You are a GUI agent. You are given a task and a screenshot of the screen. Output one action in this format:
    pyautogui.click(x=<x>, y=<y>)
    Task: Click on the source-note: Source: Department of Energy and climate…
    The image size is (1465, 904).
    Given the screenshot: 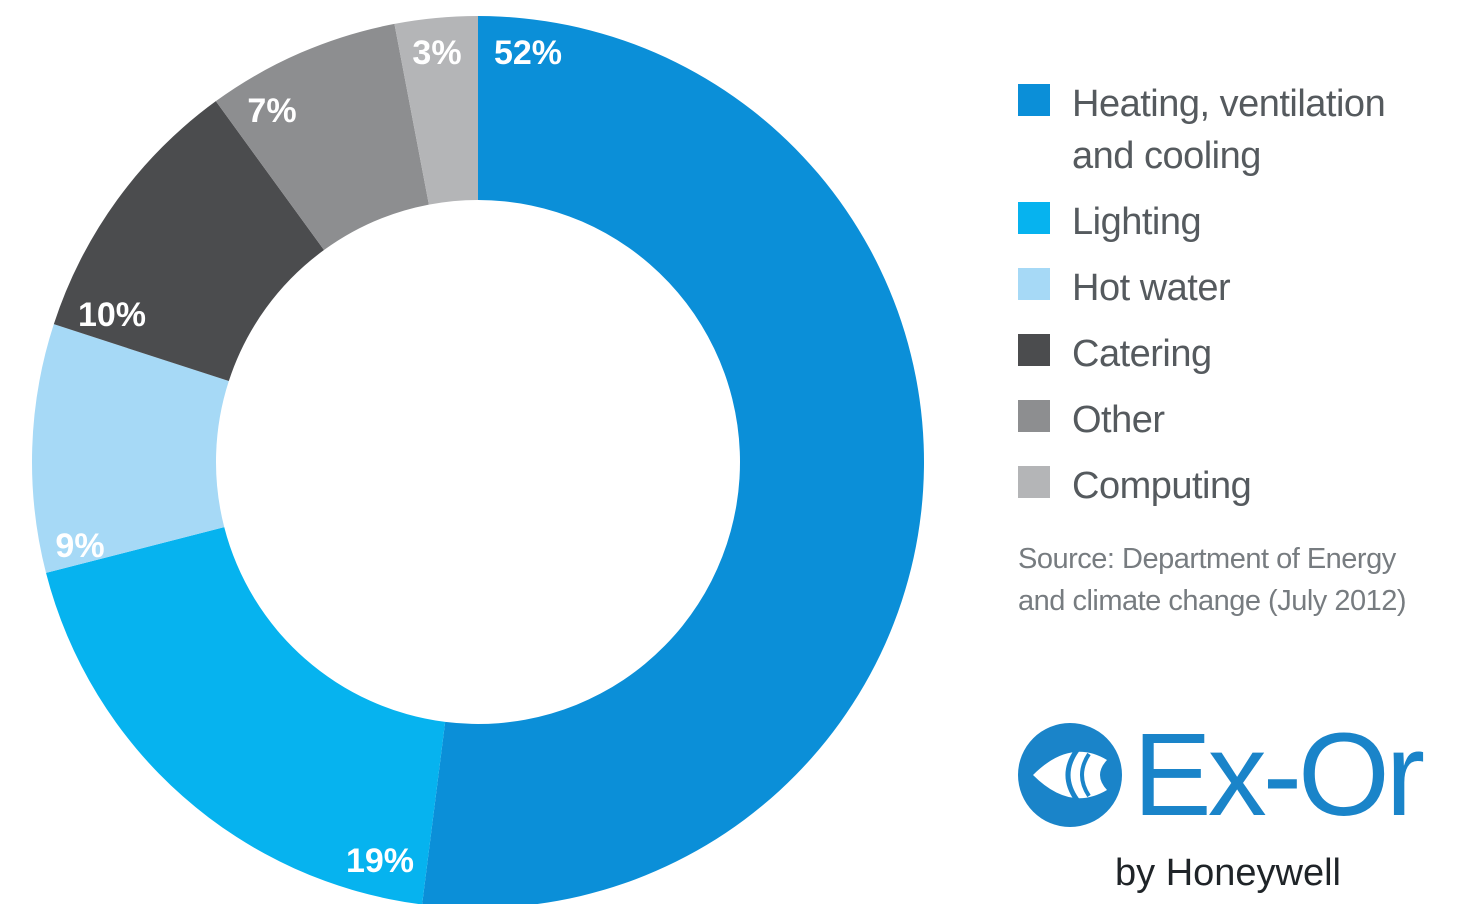 What is the action you would take?
    pyautogui.click(x=1212, y=580)
    